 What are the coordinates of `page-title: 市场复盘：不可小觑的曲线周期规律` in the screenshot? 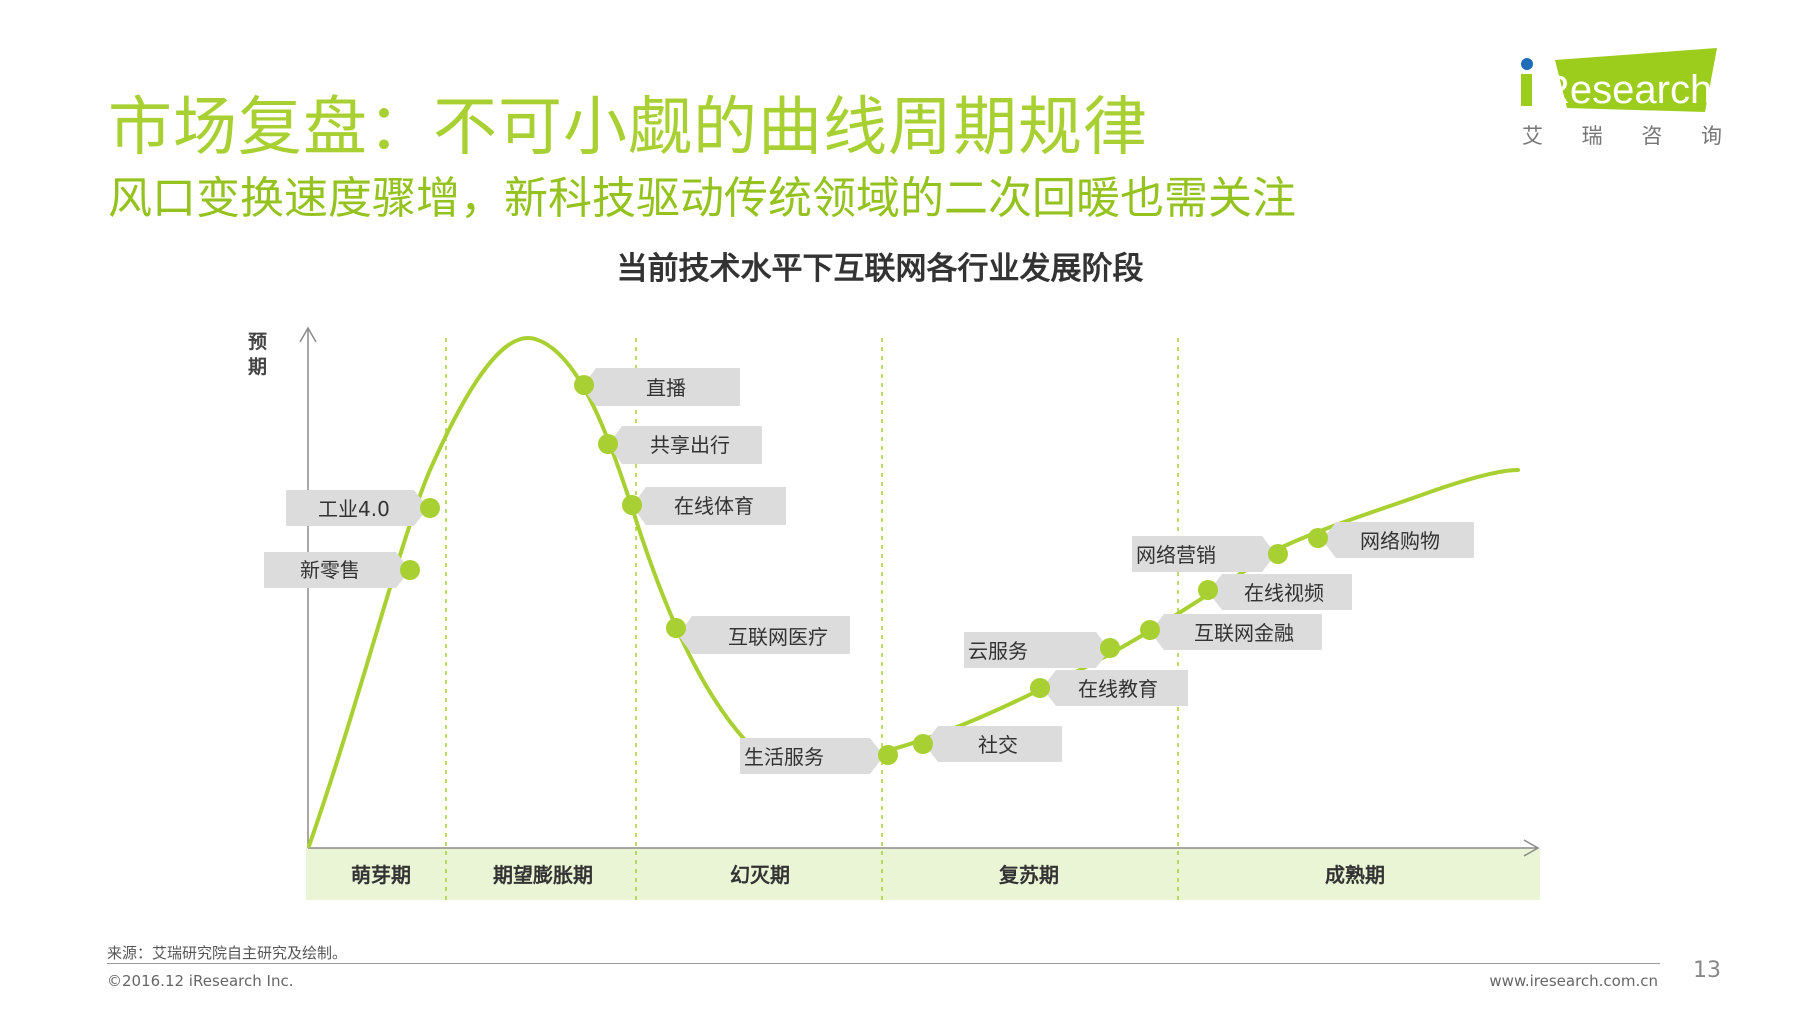 It's located at (628, 128).